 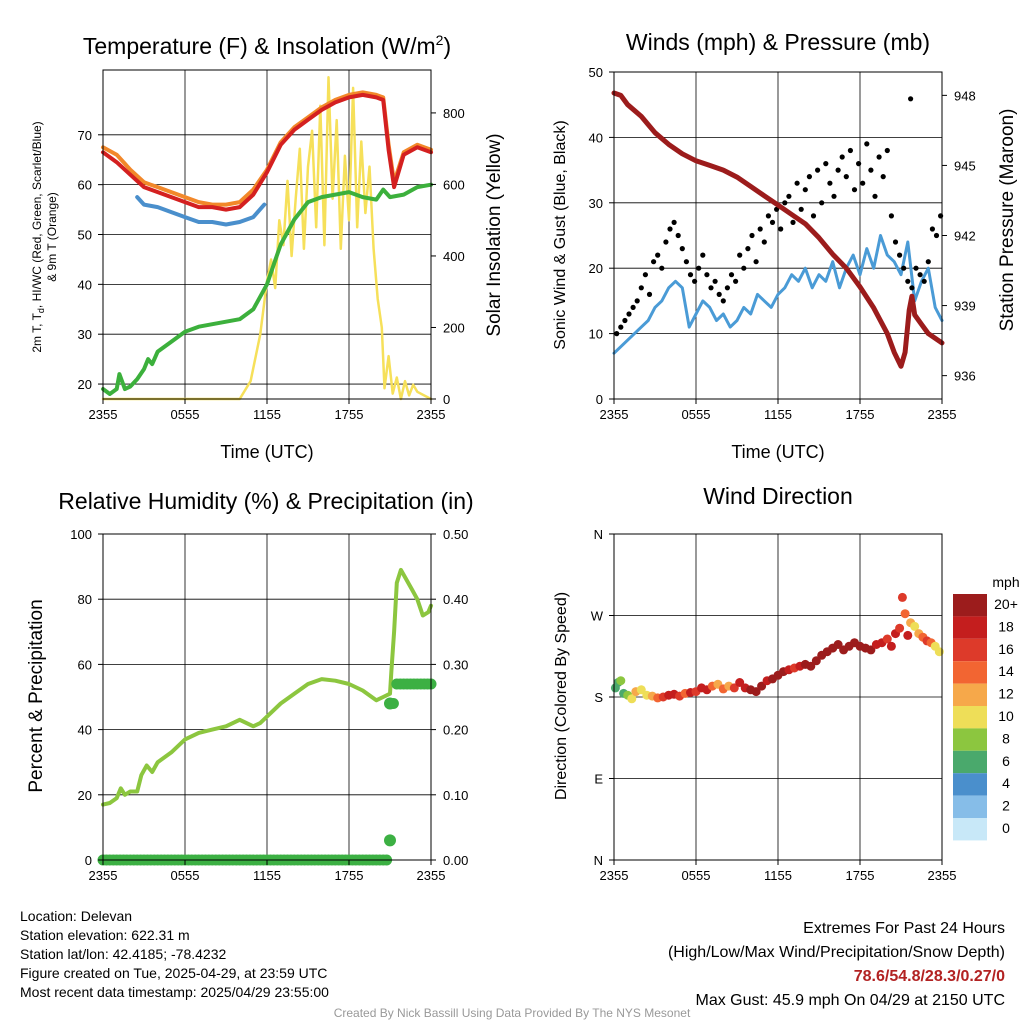 I want to click on direction-points, so click(x=777, y=648).